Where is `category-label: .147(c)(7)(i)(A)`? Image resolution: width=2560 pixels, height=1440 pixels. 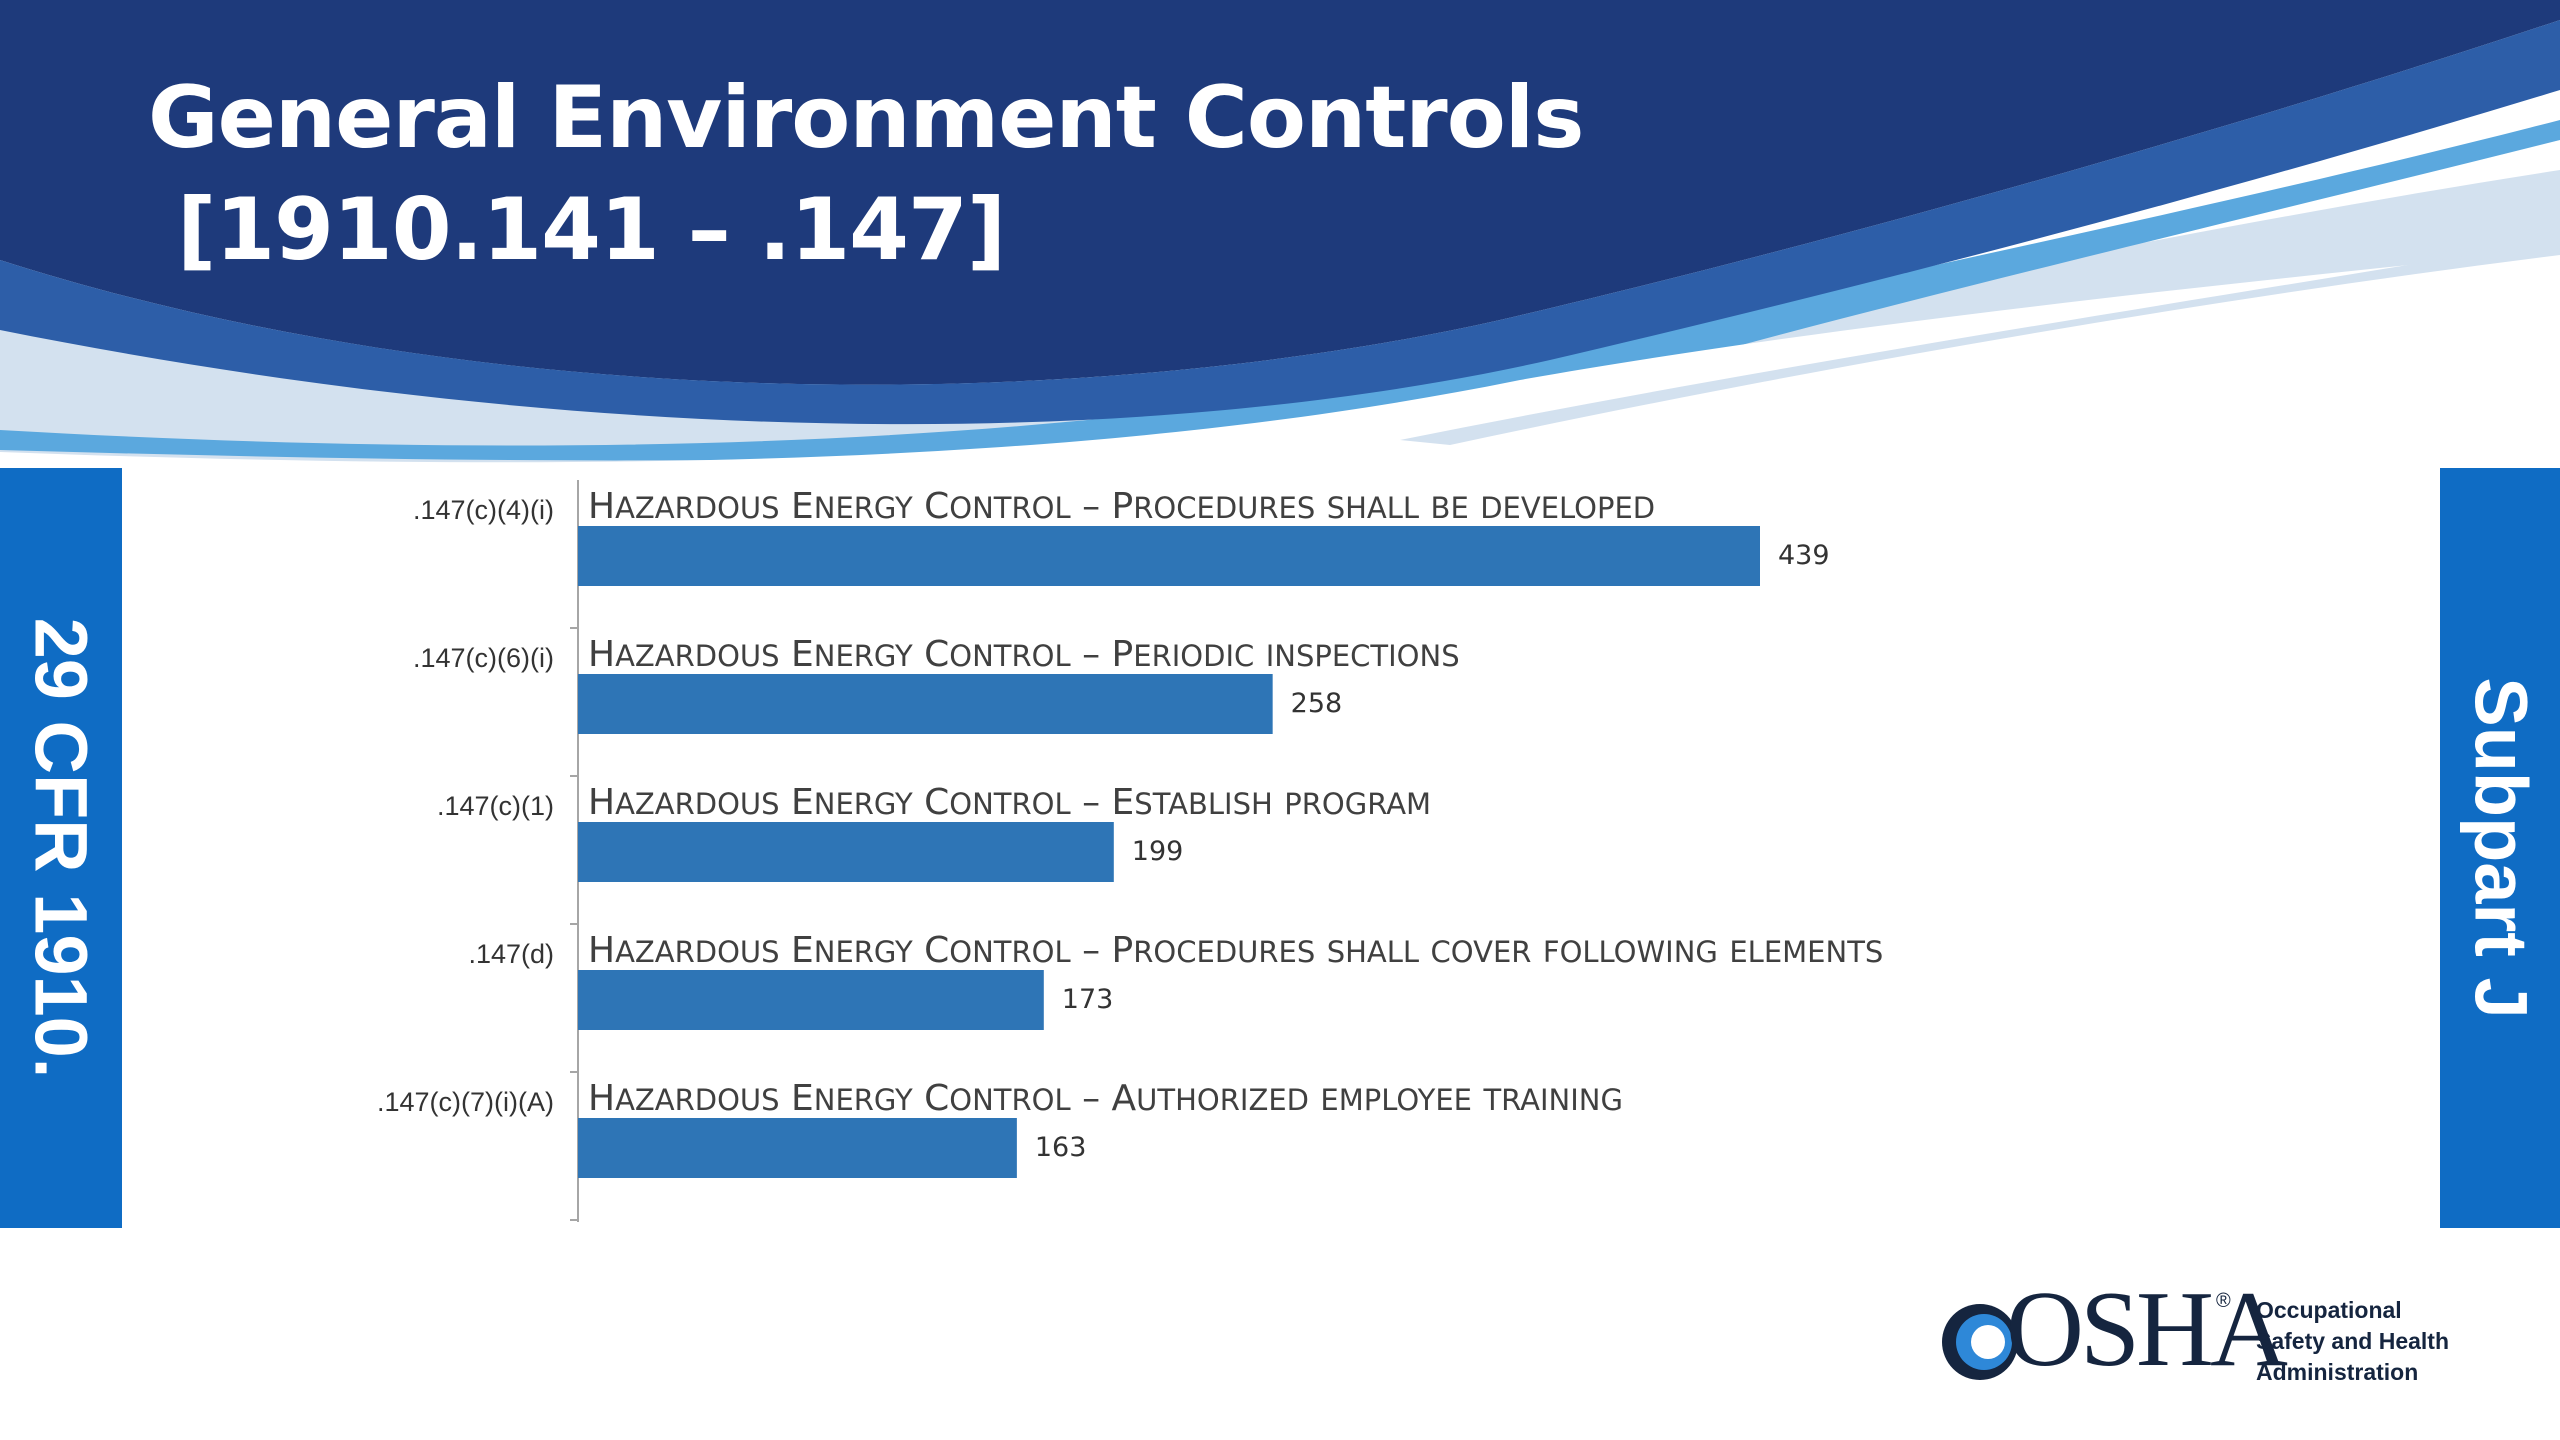 category-label: .147(c)(7)(i)(A) is located at coordinates (465, 1102).